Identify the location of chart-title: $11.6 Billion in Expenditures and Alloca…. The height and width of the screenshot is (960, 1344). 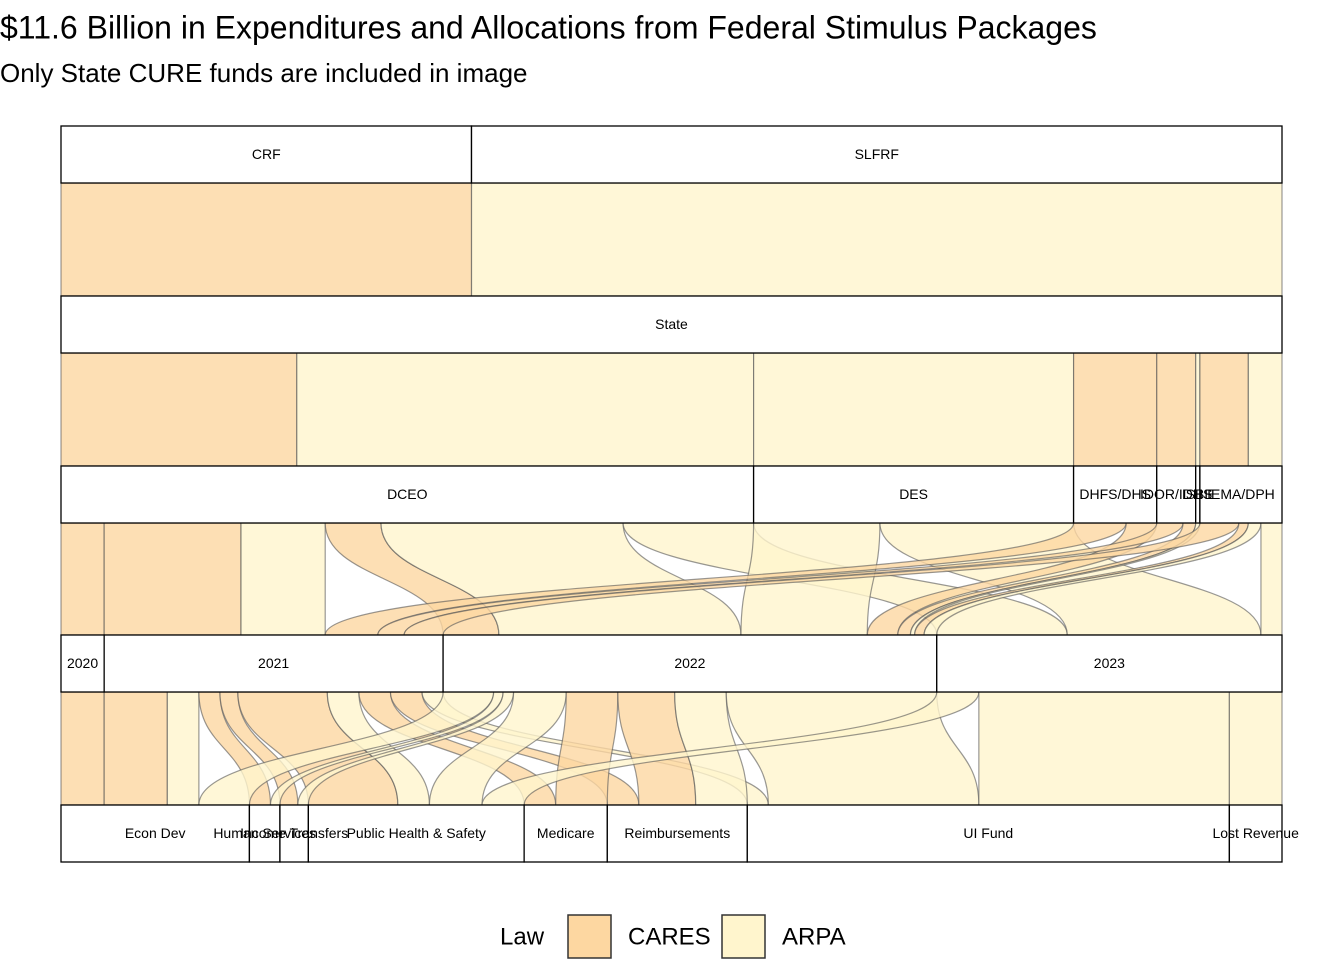
(548, 27).